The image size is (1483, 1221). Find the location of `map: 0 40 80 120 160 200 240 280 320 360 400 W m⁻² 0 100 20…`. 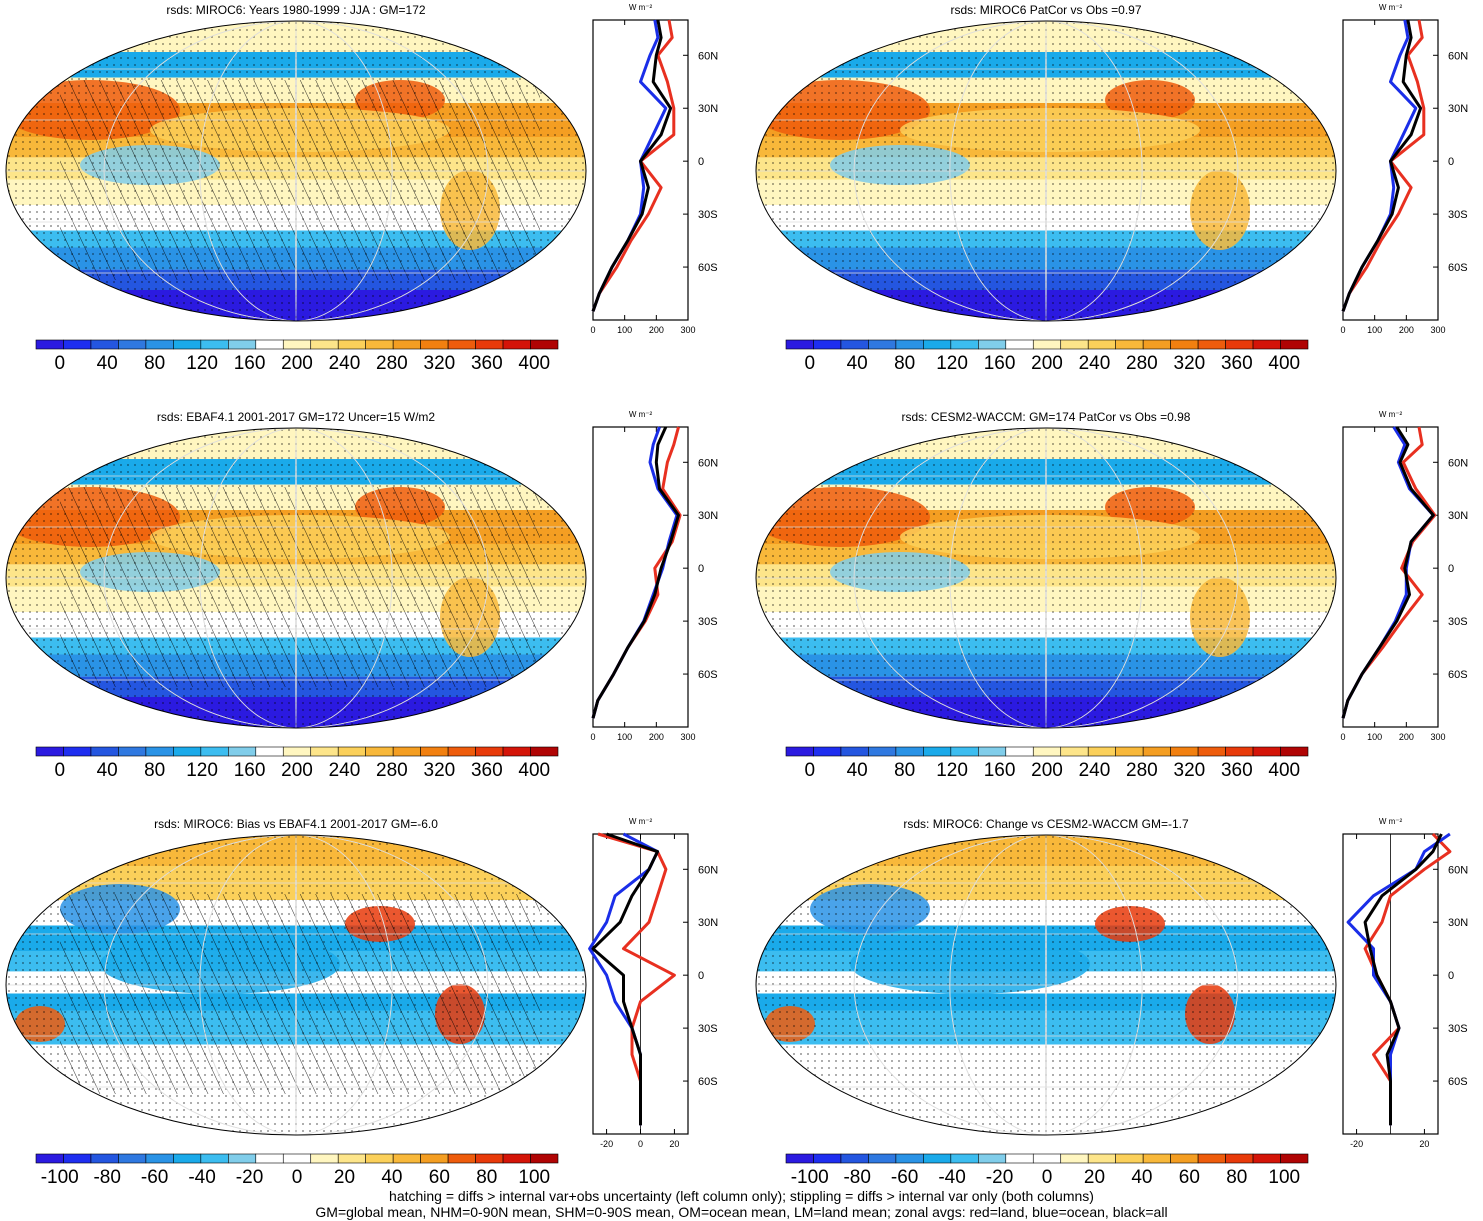

map: 0 40 80 120 160 200 240 280 320 360 400 W m⁻² 0 100 20… is located at coordinates (1111, 595).